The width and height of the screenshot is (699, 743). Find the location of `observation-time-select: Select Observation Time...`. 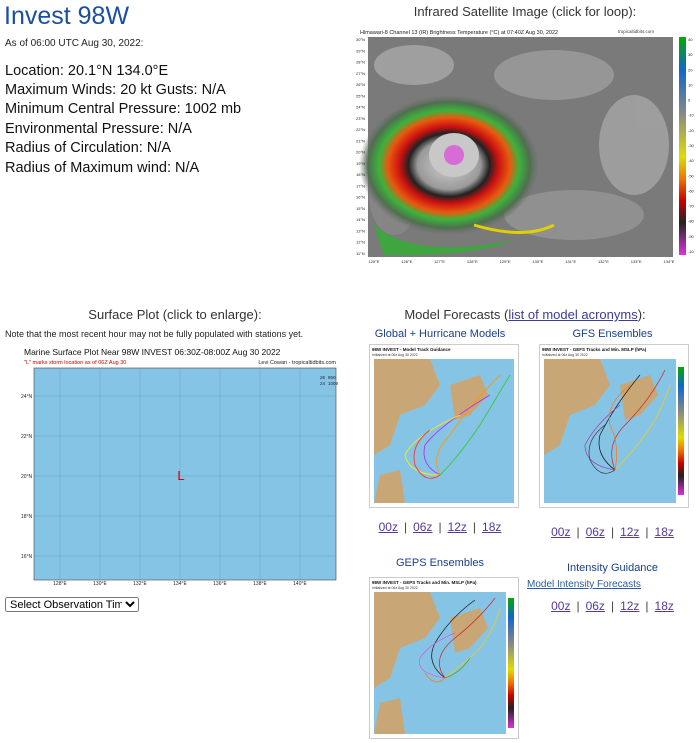

observation-time-select: Select Observation Time... is located at coordinates (72, 604).